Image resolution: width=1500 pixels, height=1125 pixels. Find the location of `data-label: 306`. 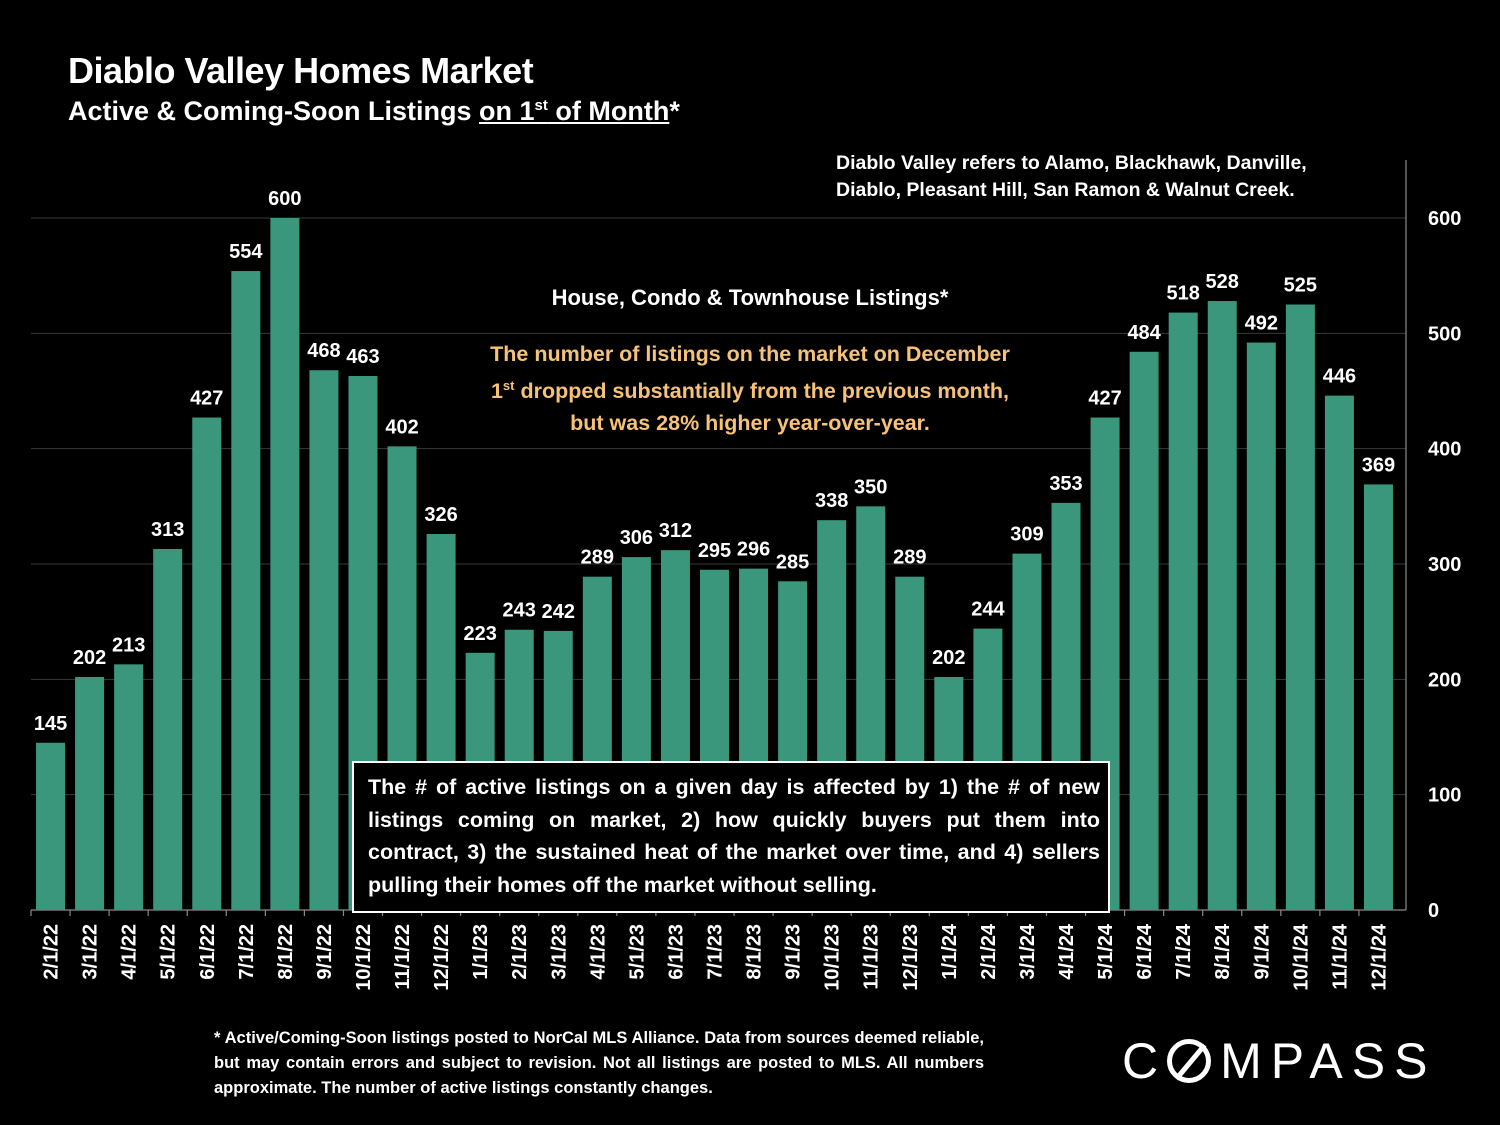

data-label: 306 is located at coordinates (636, 538).